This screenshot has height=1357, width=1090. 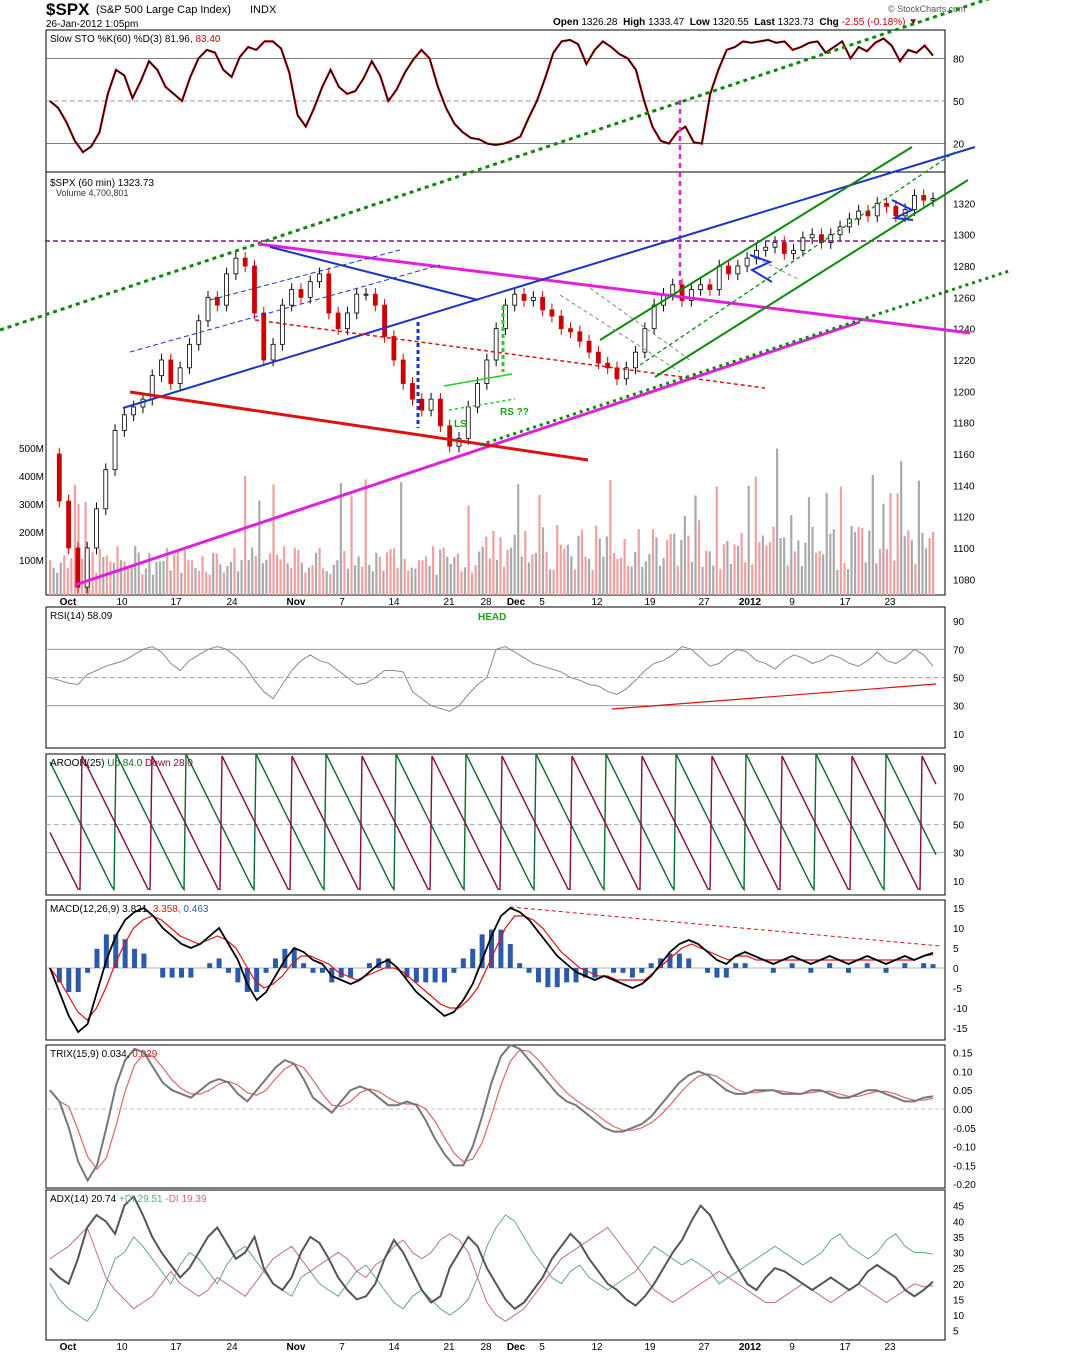 What do you see at coordinates (144, 1054) in the screenshot?
I see `trix-signal-value: 0.029` at bounding box center [144, 1054].